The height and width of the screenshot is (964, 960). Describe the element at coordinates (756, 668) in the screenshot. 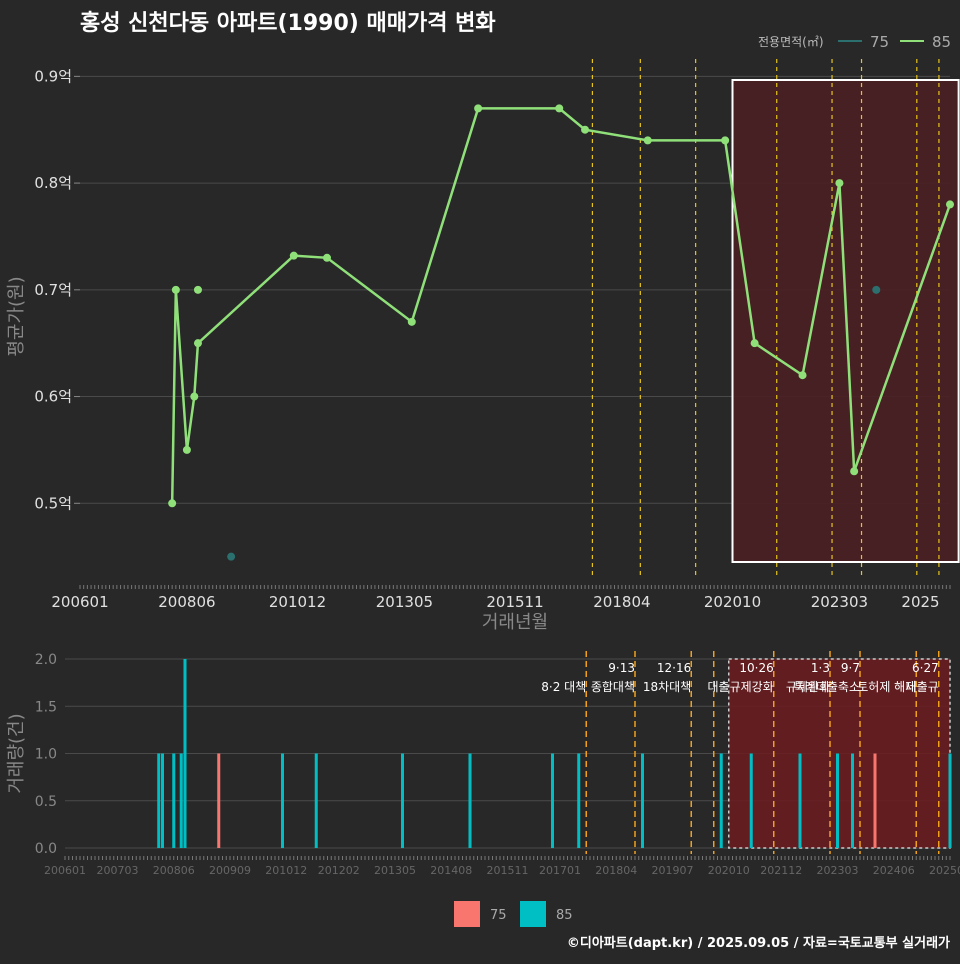

I see `policy-label-date: 10·26` at that location.